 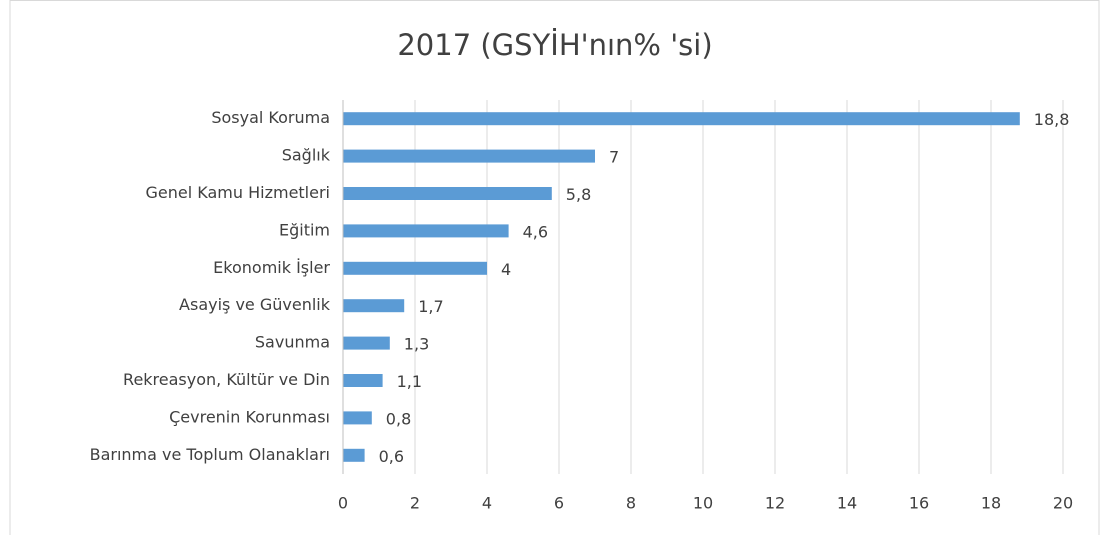 What do you see at coordinates (391, 456) in the screenshot?
I see `value-label: 0,6` at bounding box center [391, 456].